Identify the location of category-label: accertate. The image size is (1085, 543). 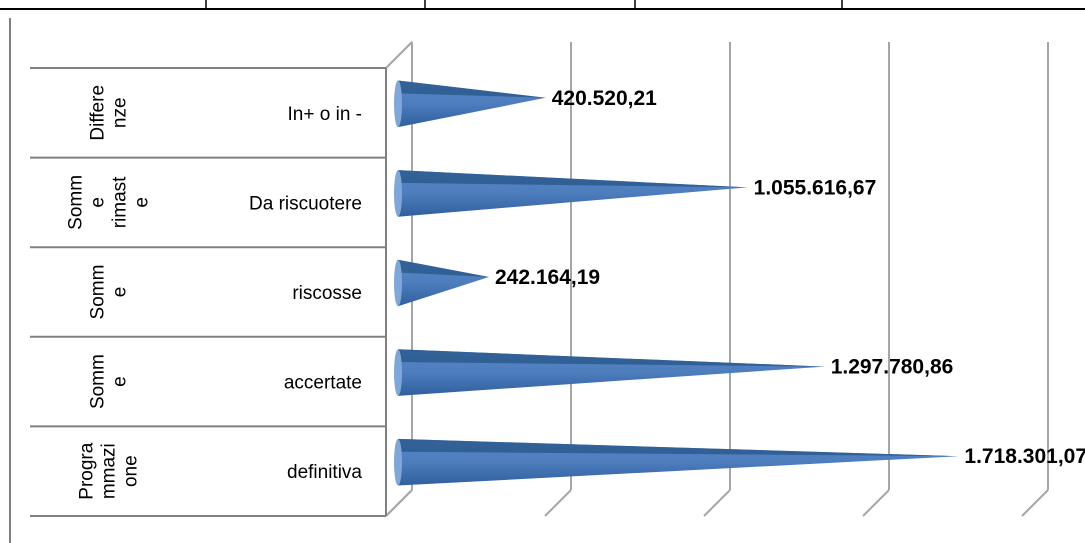
(323, 383).